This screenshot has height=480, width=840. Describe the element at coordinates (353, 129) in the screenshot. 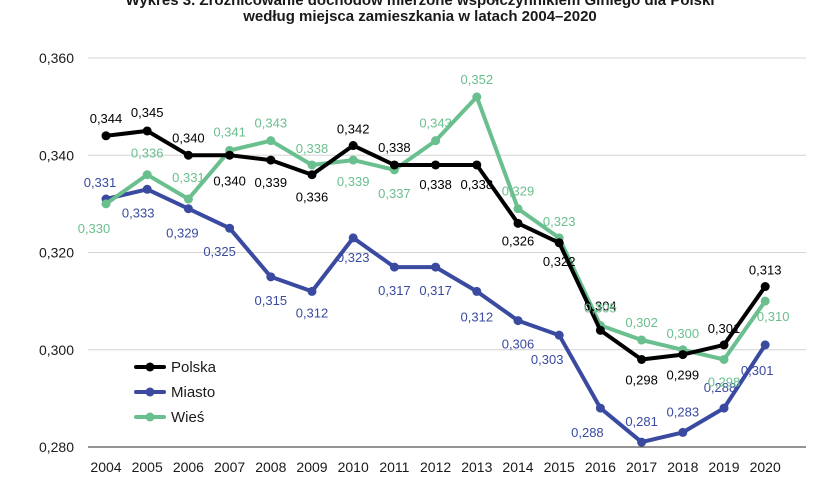

I see `data-label-polska: 0,342` at that location.